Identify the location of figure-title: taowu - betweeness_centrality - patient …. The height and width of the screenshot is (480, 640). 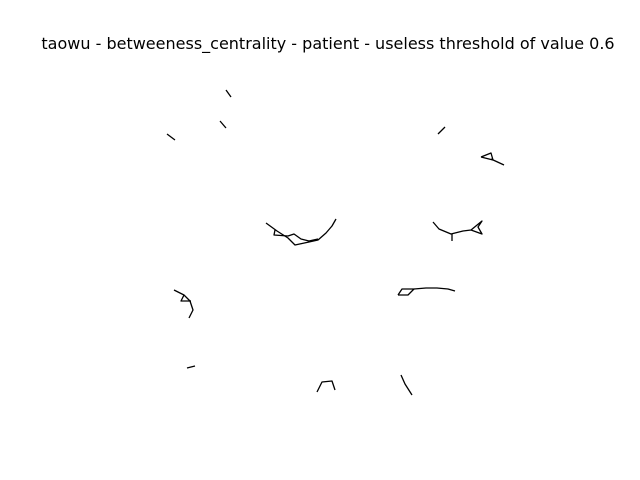
(328, 43).